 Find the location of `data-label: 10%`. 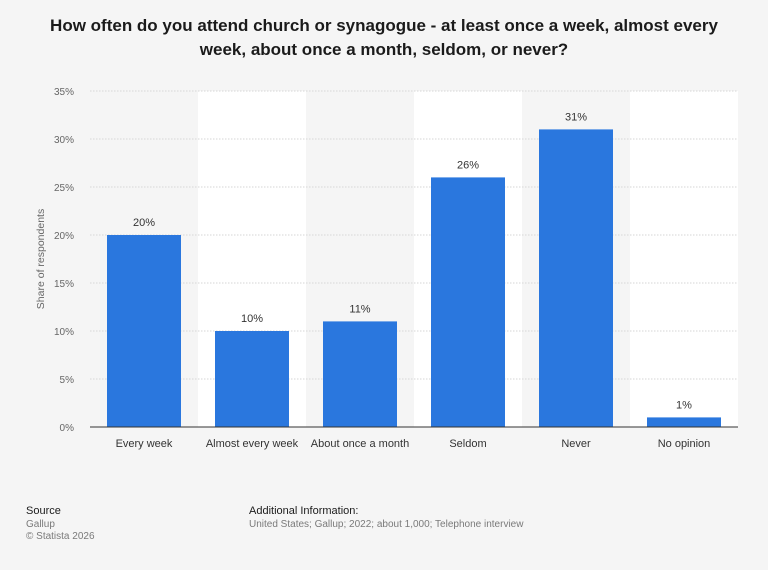

data-label: 10% is located at coordinates (252, 319).